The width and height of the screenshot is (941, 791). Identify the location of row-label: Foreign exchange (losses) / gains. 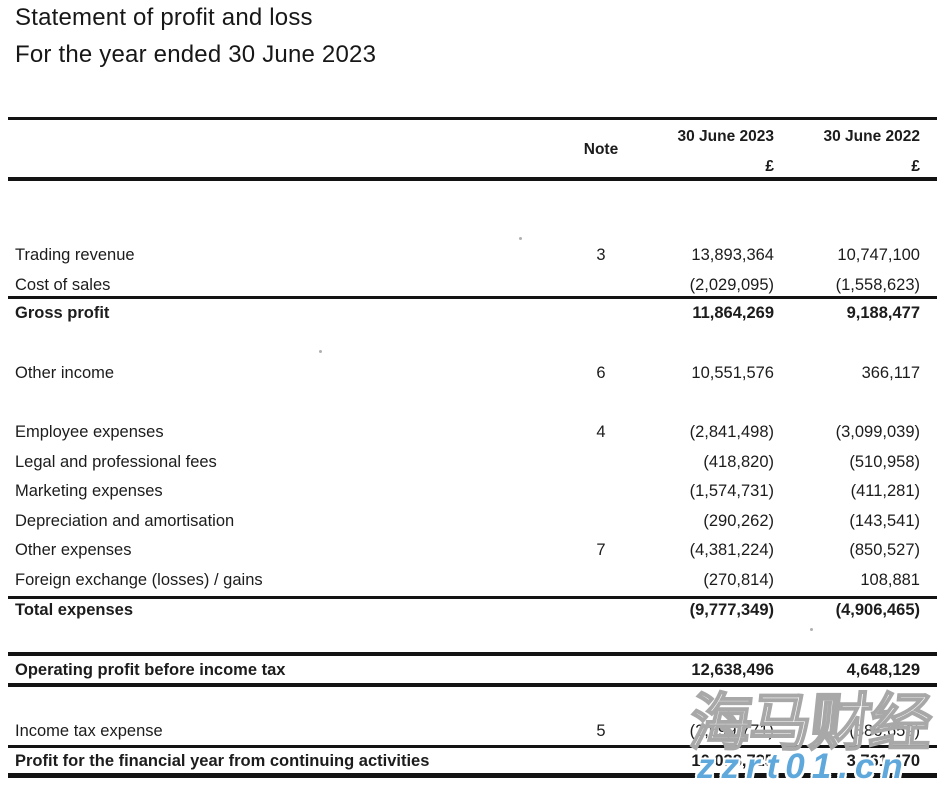
(139, 580).